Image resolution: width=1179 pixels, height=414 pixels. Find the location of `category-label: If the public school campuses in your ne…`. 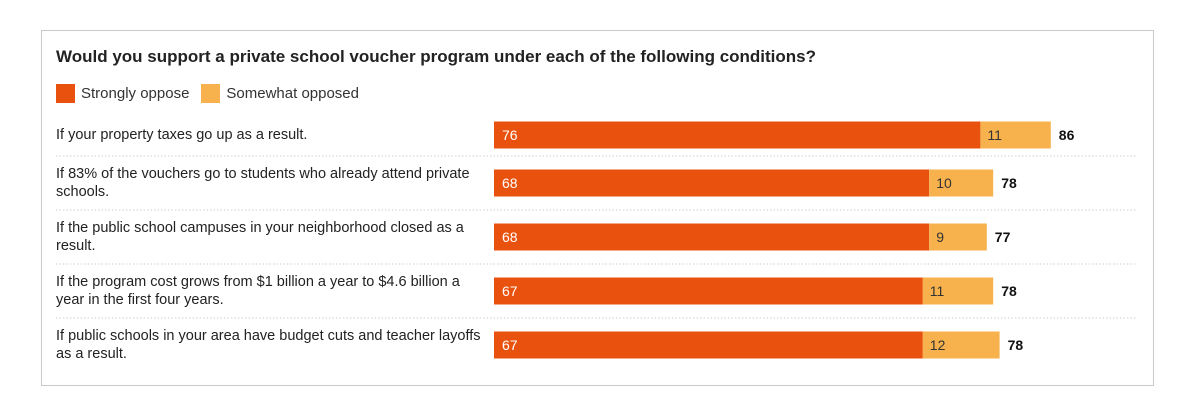

category-label: If the public school campuses in your ne… is located at coordinates (260, 237).